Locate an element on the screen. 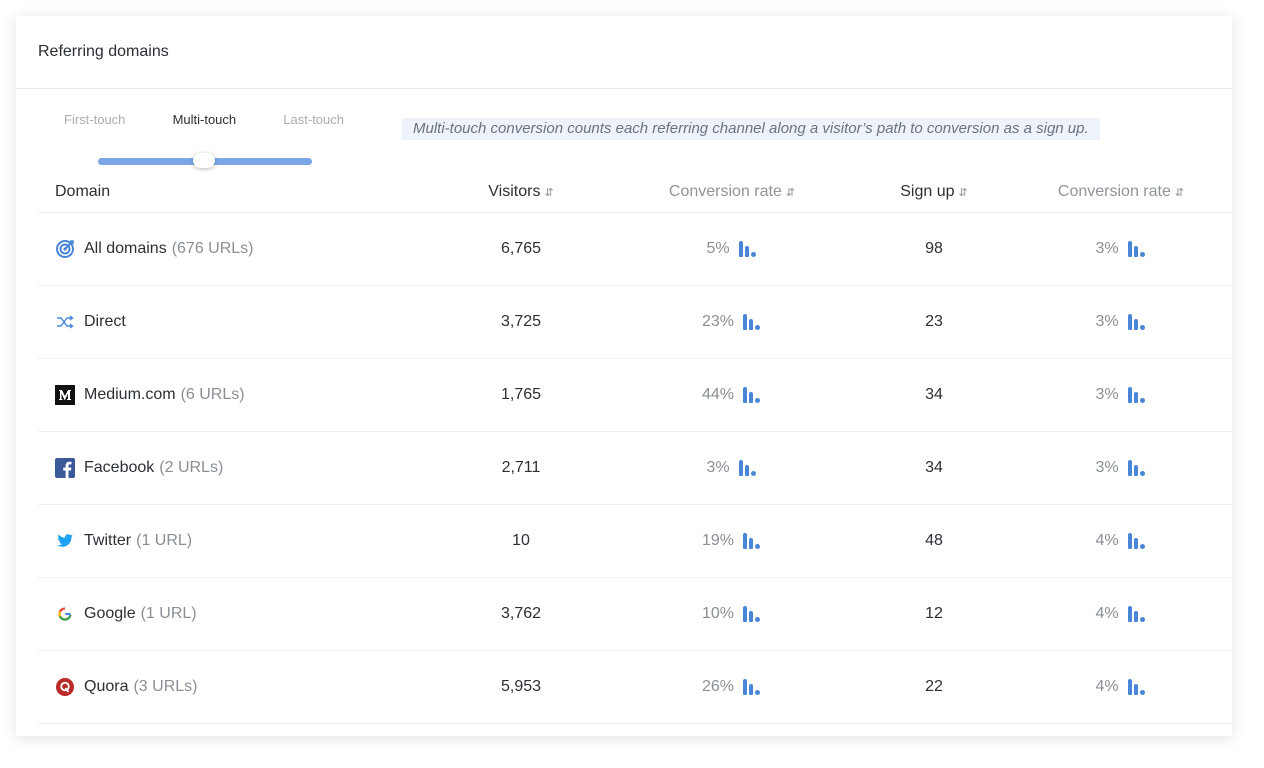  signup-conversion-rate-cell: 4% is located at coordinates (1121, 614).